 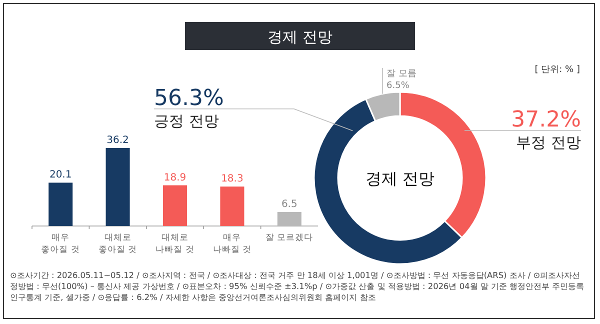 What do you see at coordinates (186, 121) in the screenshot?
I see `slice-label: 긍정 전망` at bounding box center [186, 121].